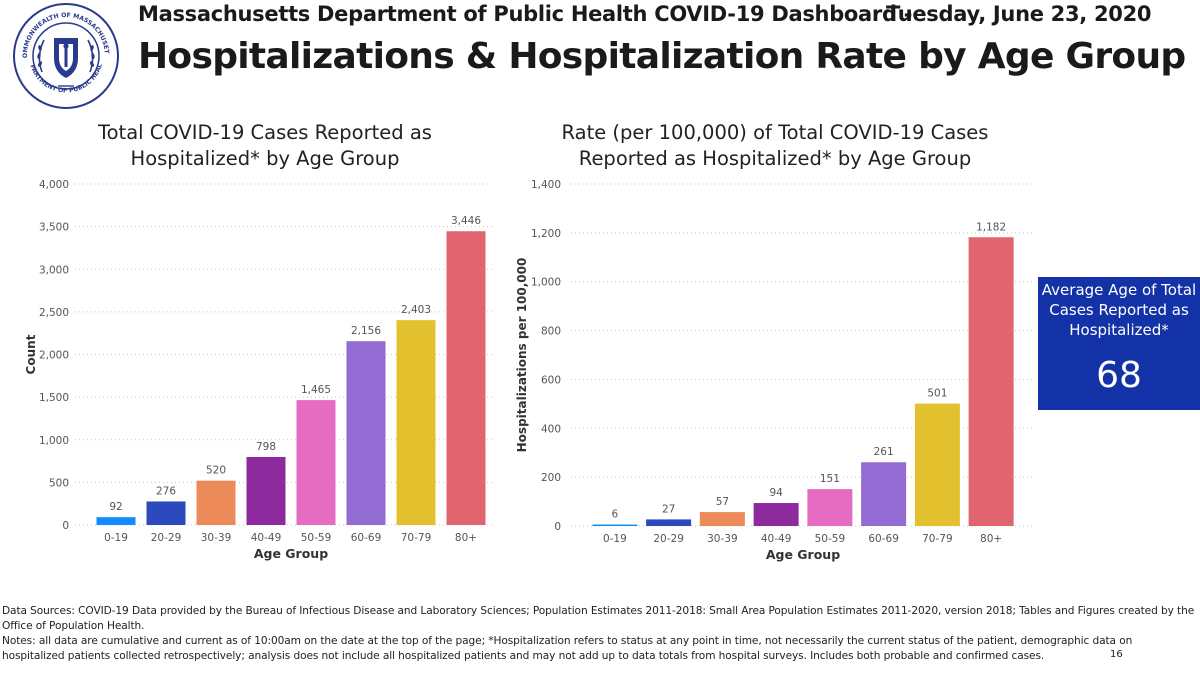  Describe the element at coordinates (54, 356) in the screenshot. I see `left-y-tick-label: 2,000` at that location.